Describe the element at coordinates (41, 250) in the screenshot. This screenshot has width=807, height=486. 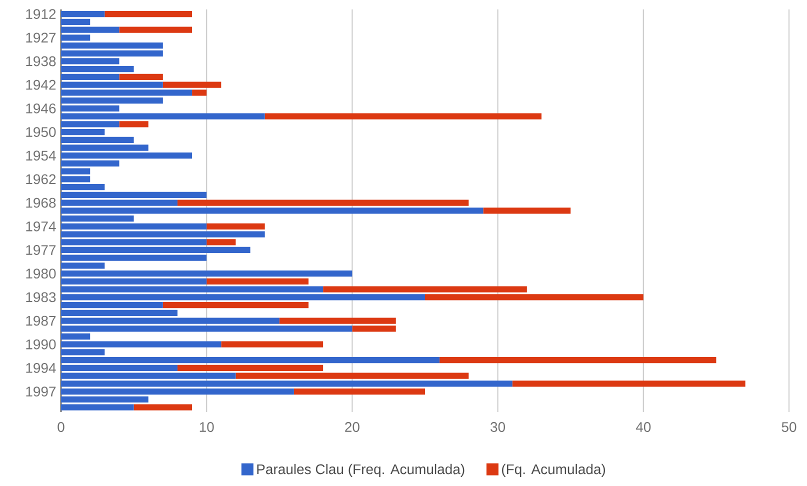
I see `y-tick-label: 1977` at that location.